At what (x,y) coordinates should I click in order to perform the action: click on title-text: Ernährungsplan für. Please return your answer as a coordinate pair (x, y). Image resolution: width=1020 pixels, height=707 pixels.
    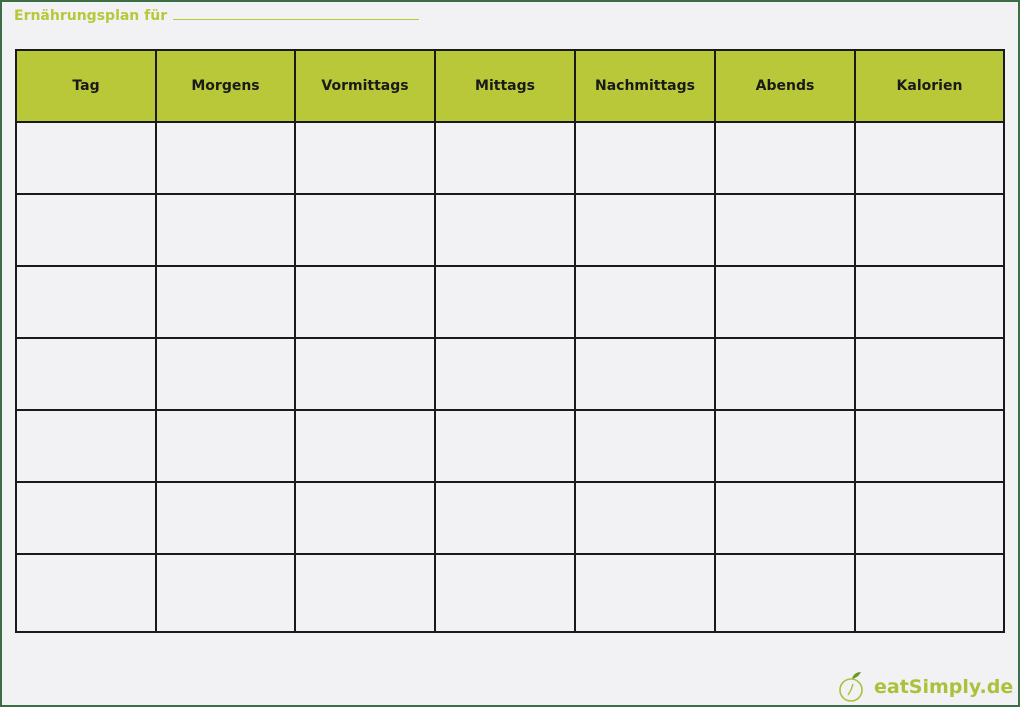
    Looking at the image, I should click on (91, 16).